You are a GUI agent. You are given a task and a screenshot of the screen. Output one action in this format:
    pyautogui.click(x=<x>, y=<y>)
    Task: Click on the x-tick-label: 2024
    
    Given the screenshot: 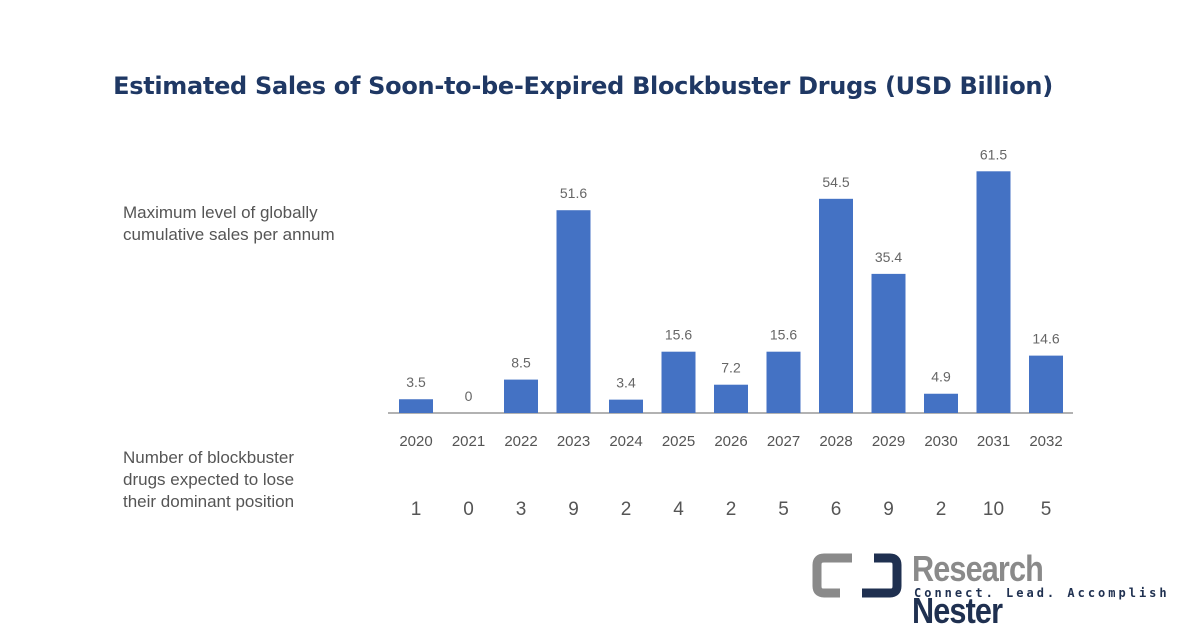 What is the action you would take?
    pyautogui.click(x=625, y=441)
    